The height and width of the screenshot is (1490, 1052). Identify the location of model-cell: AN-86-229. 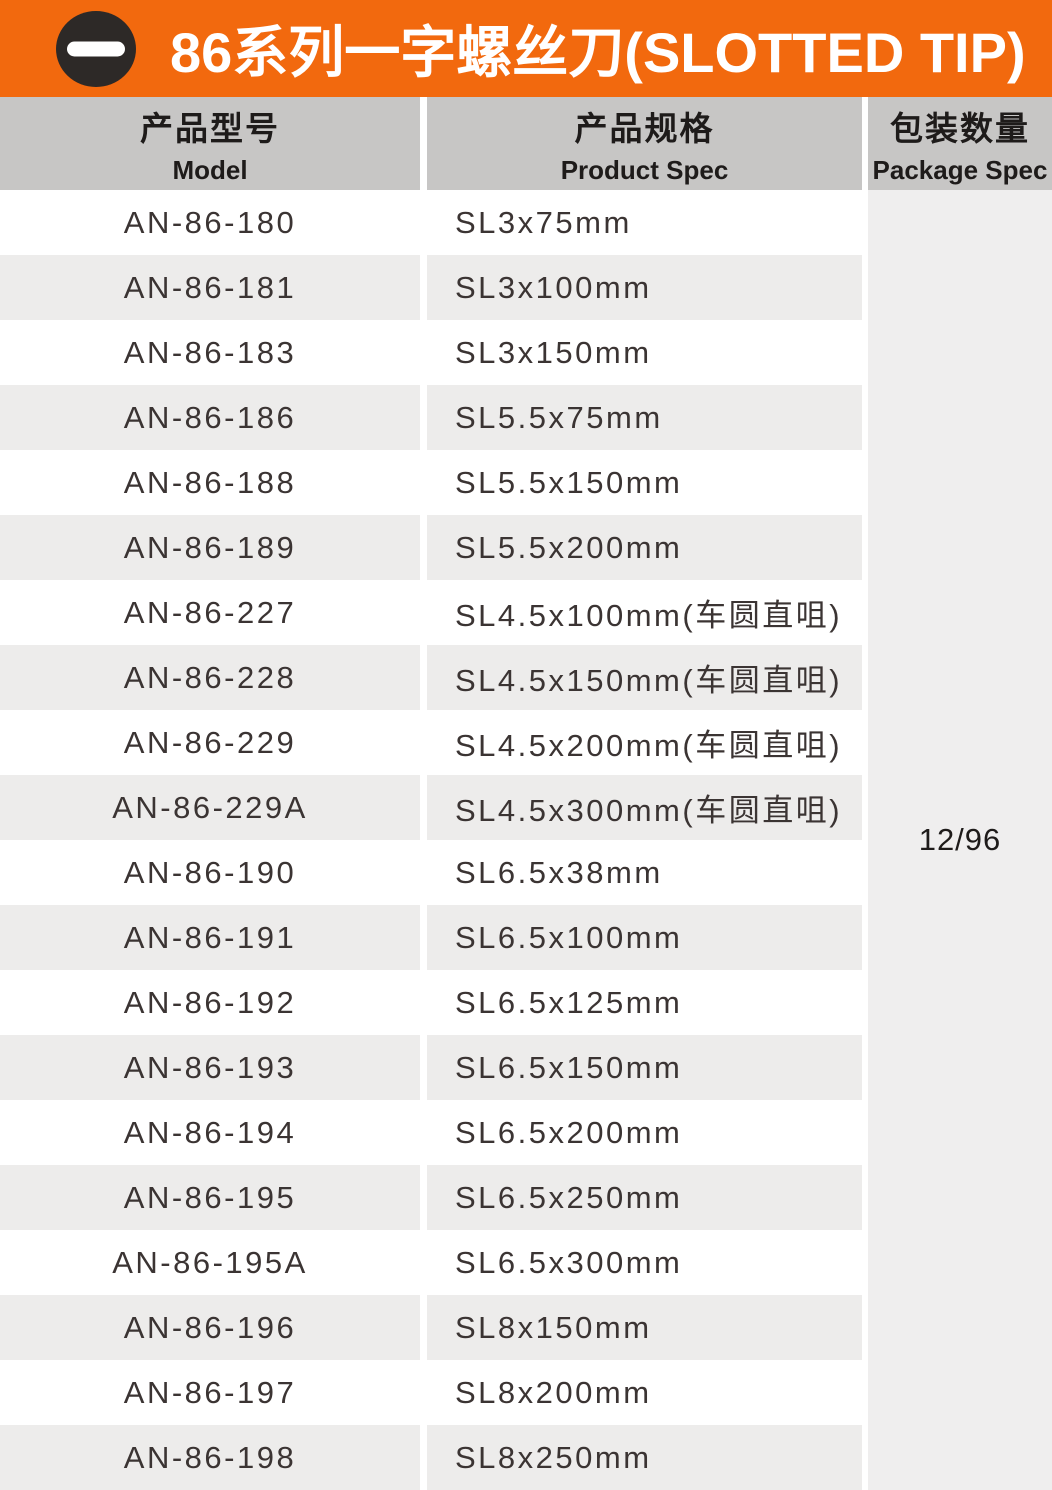
(210, 742).